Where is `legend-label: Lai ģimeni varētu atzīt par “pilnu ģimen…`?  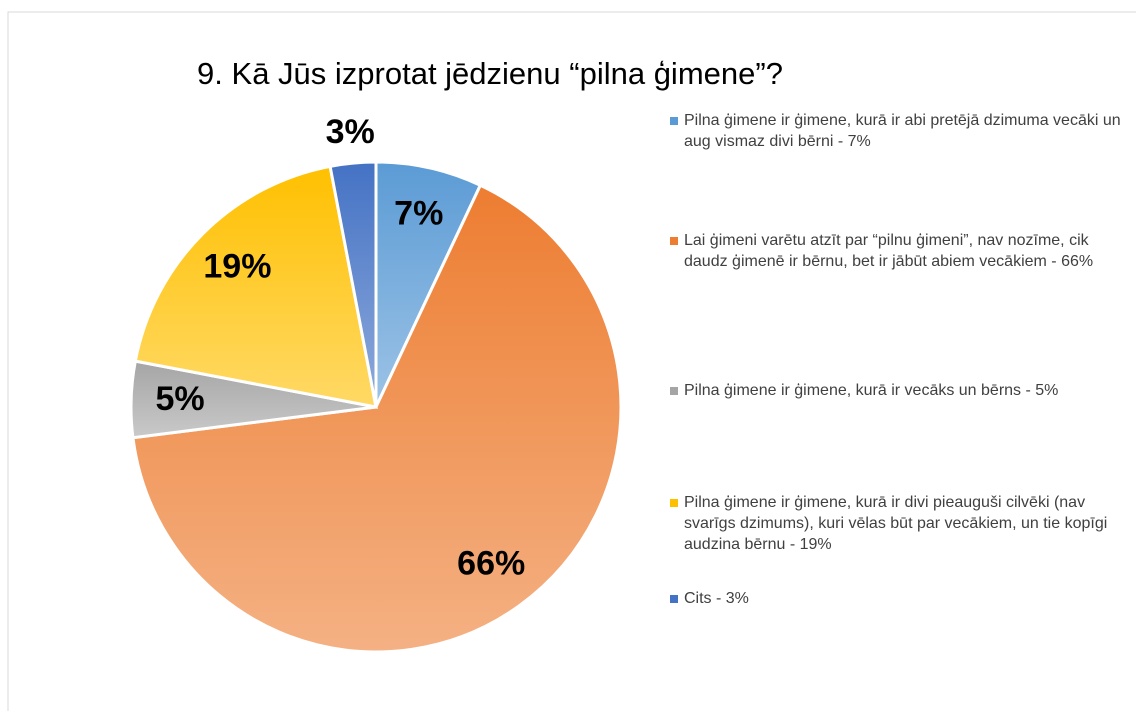
legend-label: Lai ģimeni varētu atzīt par “pilnu ģimen… is located at coordinates (889, 251).